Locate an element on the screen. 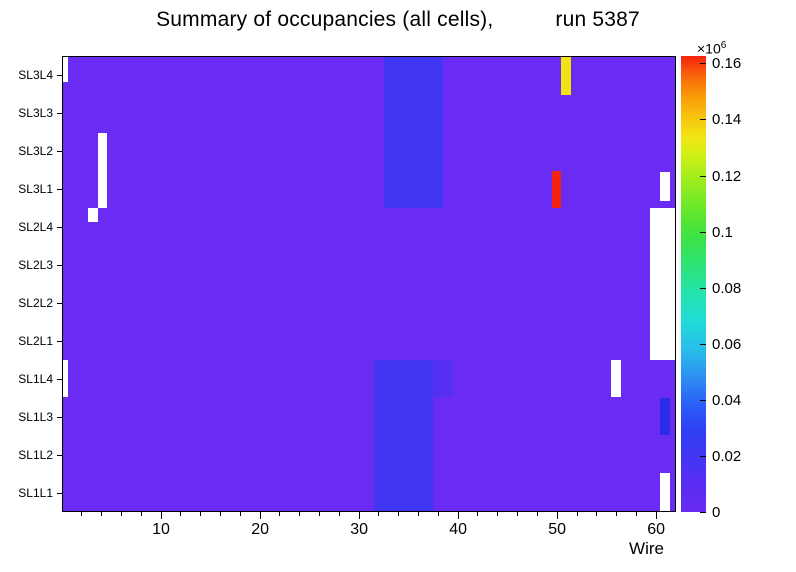 The width and height of the screenshot is (796, 572). y-axis-label: SL2L2 is located at coordinates (35, 303).